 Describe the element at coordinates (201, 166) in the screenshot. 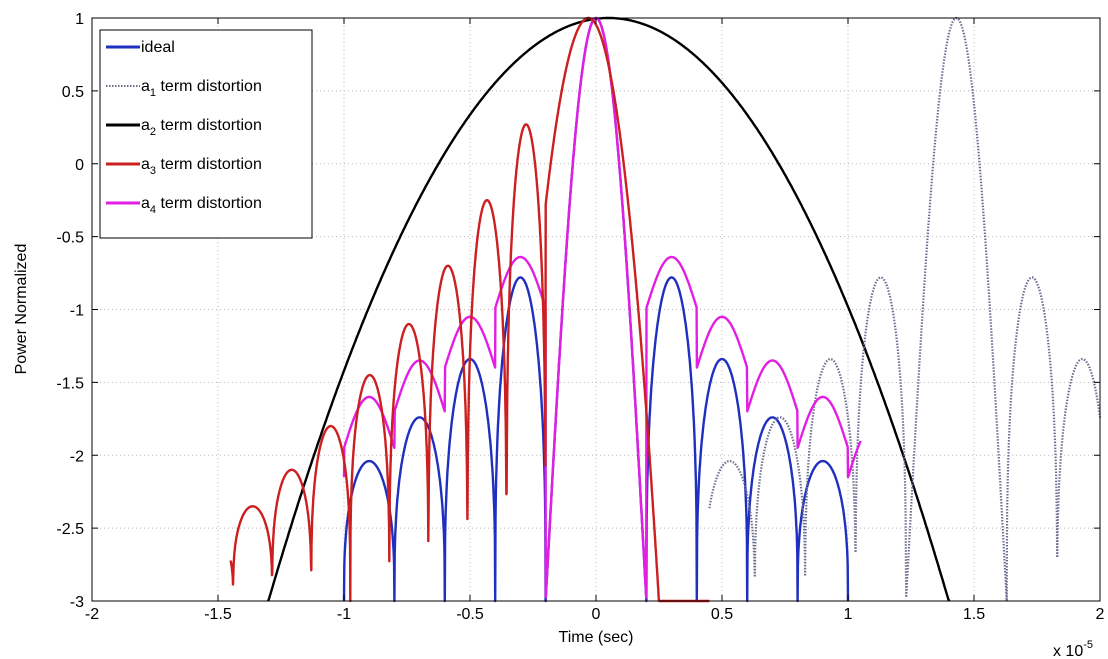

I see `legend-entry-label: a3 term distortion` at that location.